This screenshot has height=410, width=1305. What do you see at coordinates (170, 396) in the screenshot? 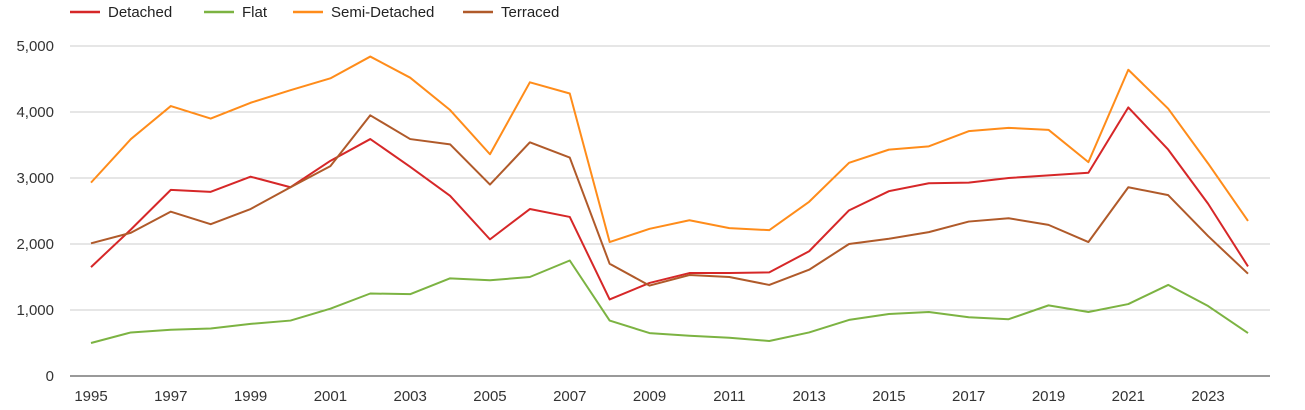
I see `x-tick-label: 1997` at bounding box center [170, 396].